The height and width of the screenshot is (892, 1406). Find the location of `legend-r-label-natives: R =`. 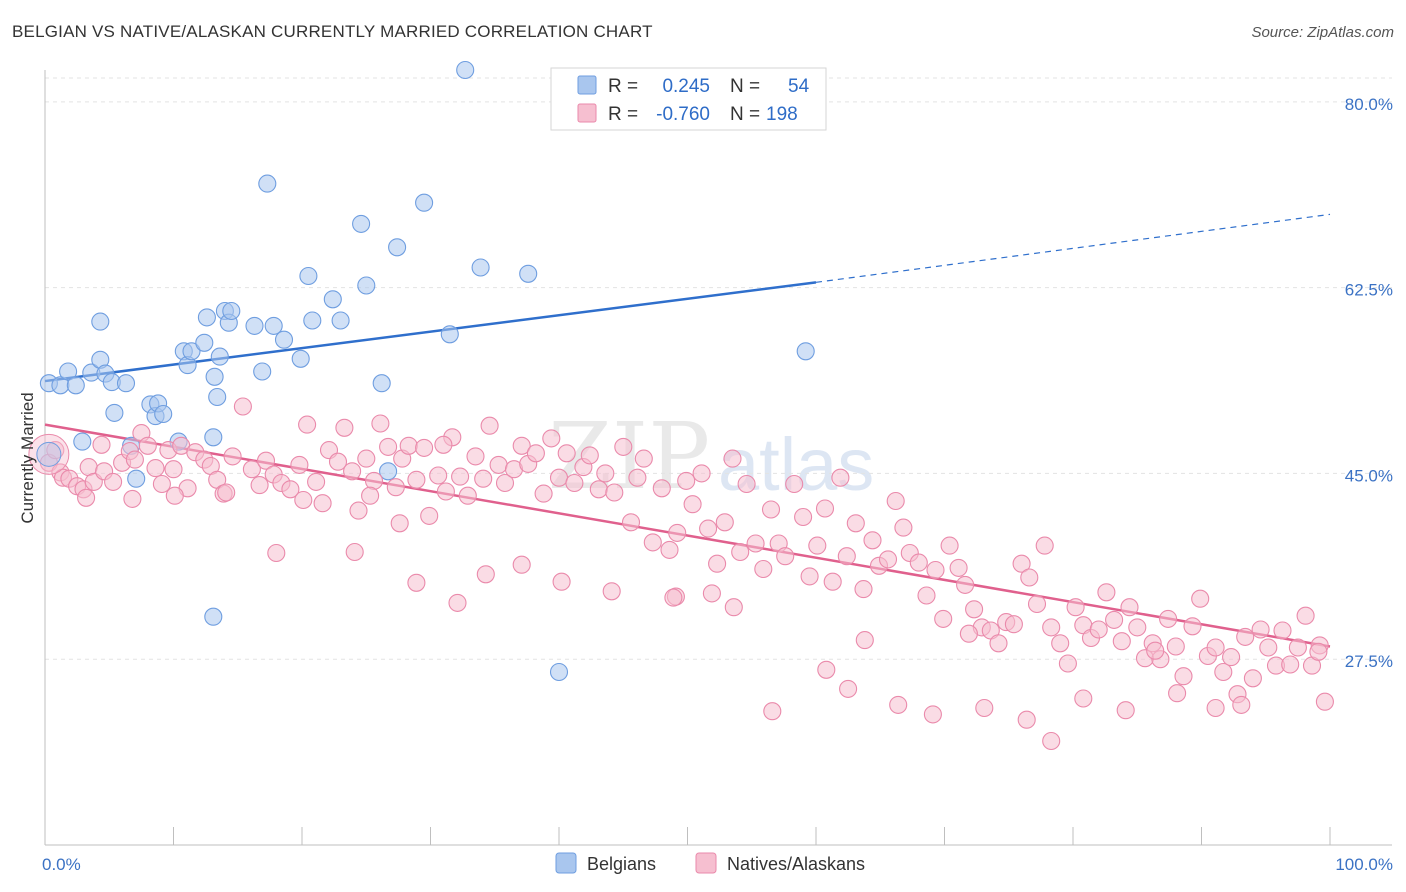

legend-r-label-natives: R = is located at coordinates (623, 114).